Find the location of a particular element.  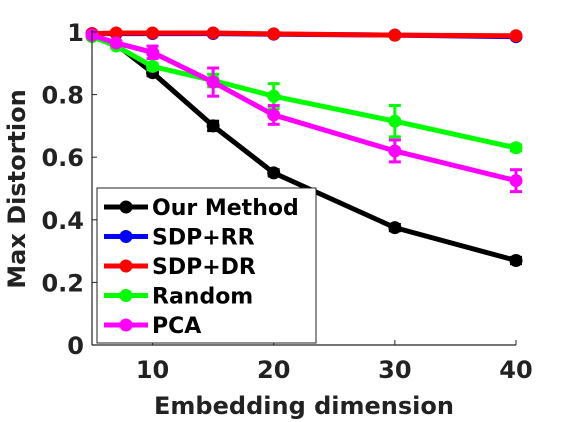

legend-label: PCA is located at coordinates (176, 326).